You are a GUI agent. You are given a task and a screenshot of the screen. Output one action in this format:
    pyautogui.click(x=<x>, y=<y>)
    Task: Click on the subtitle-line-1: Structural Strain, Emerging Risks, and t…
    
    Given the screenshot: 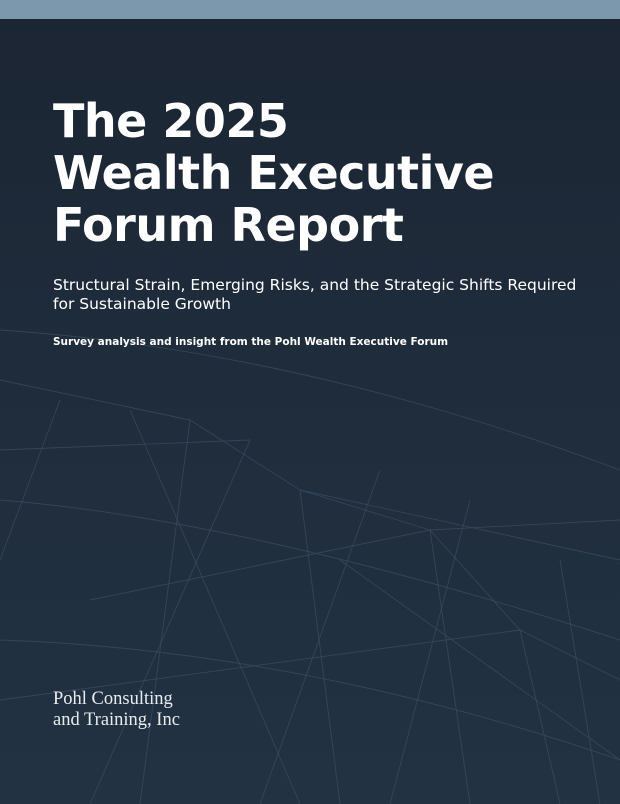 What is the action you would take?
    pyautogui.click(x=315, y=285)
    